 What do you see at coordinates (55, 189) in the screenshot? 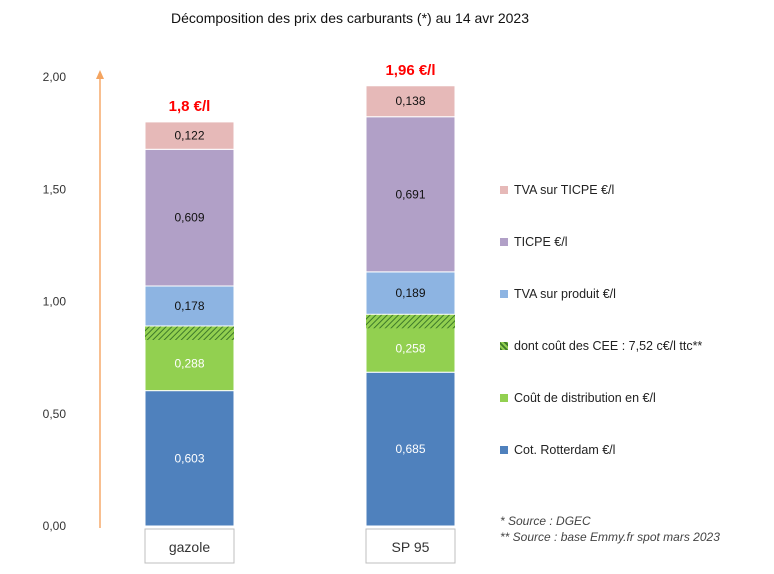
I see `y-tick-label: 1,50` at bounding box center [55, 189].